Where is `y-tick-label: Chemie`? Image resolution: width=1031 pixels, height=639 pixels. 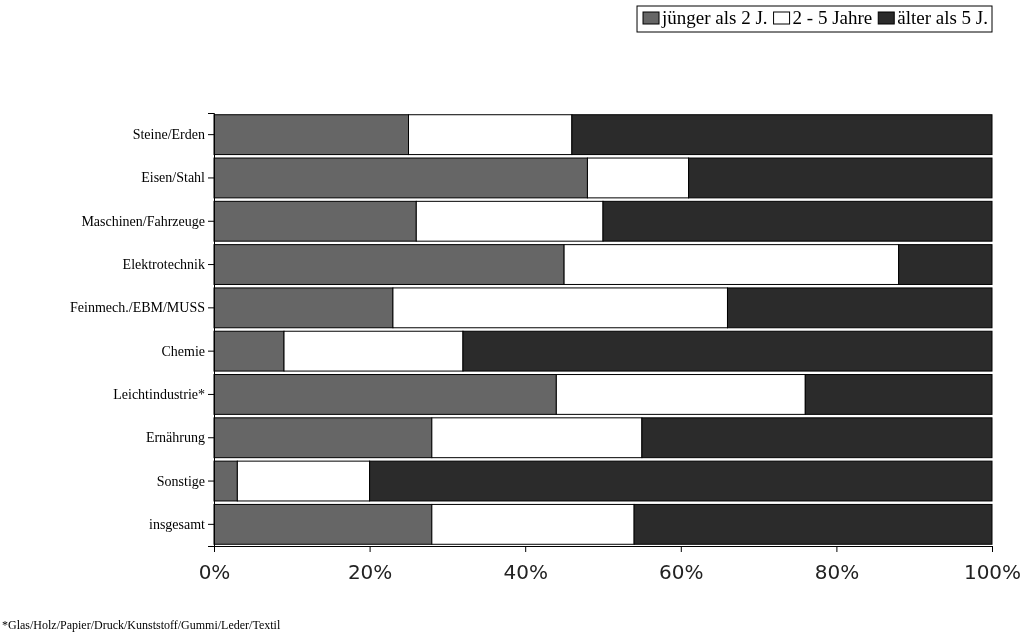 y-tick-label: Chemie is located at coordinates (183, 351).